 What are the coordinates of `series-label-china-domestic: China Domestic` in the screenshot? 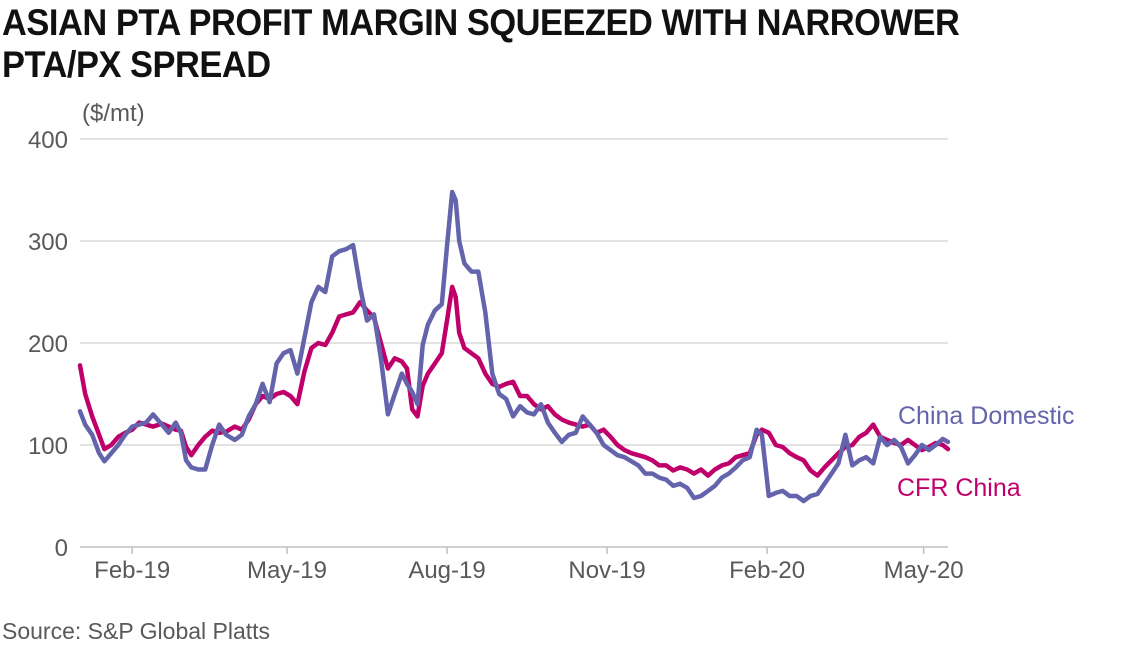 It's located at (986, 416).